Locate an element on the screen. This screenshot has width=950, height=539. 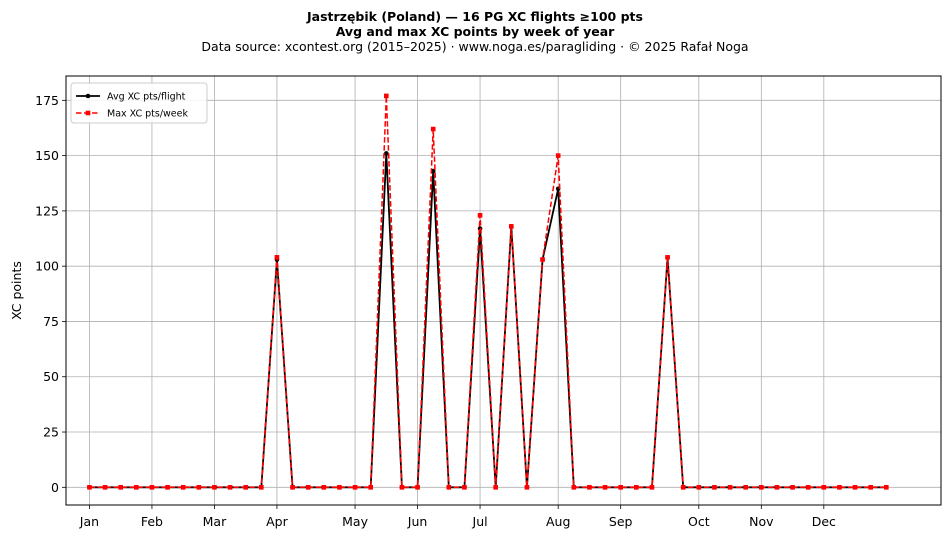
y-tick-label: 175 is located at coordinates (47, 100).